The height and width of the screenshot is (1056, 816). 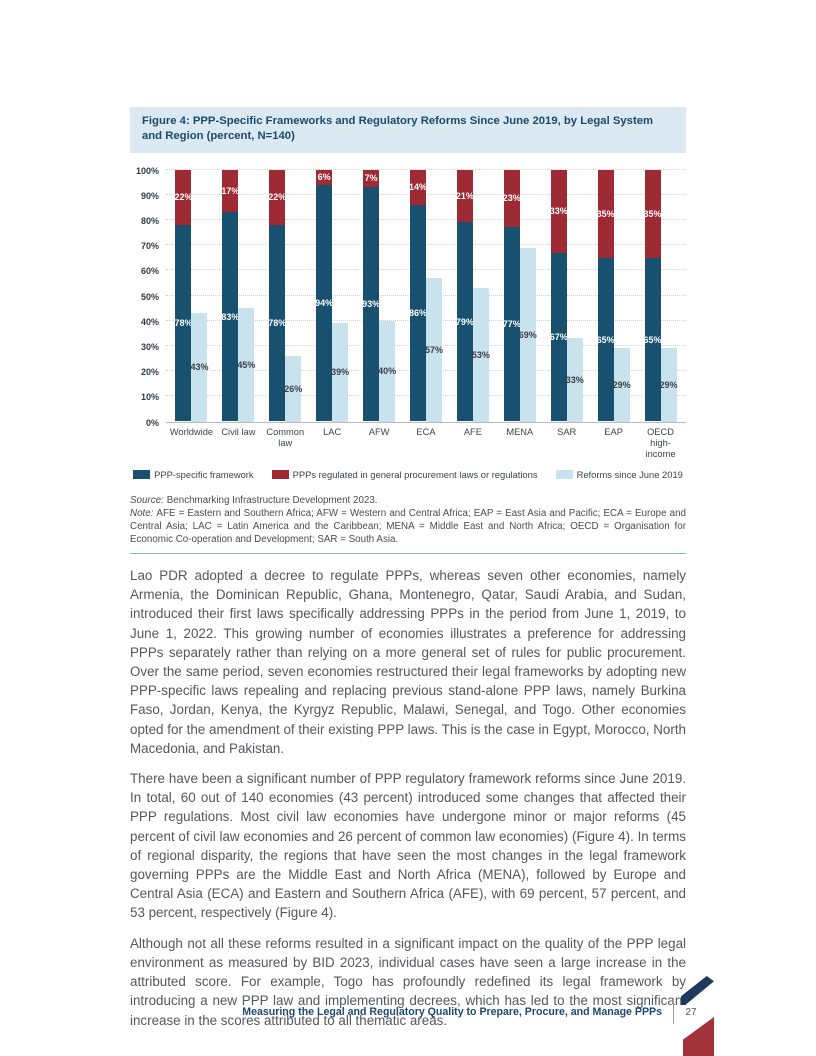 What do you see at coordinates (417, 187) in the screenshot?
I see `bar-value-label: 14%` at bounding box center [417, 187].